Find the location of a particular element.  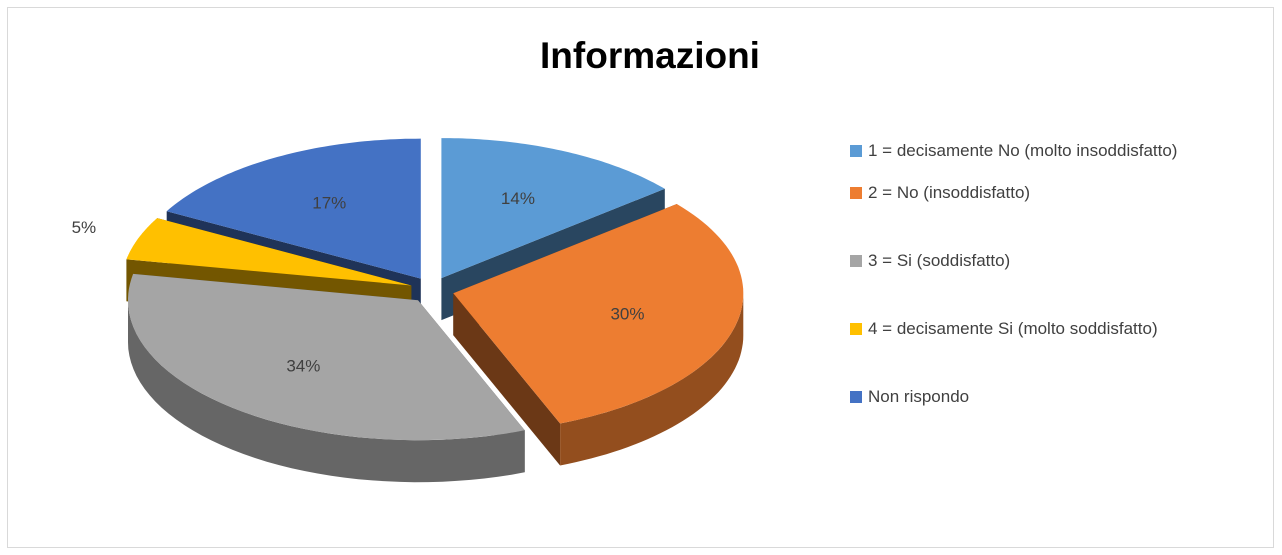

legend-item: 3 = Si (soddisfatto) is located at coordinates (1051, 261).